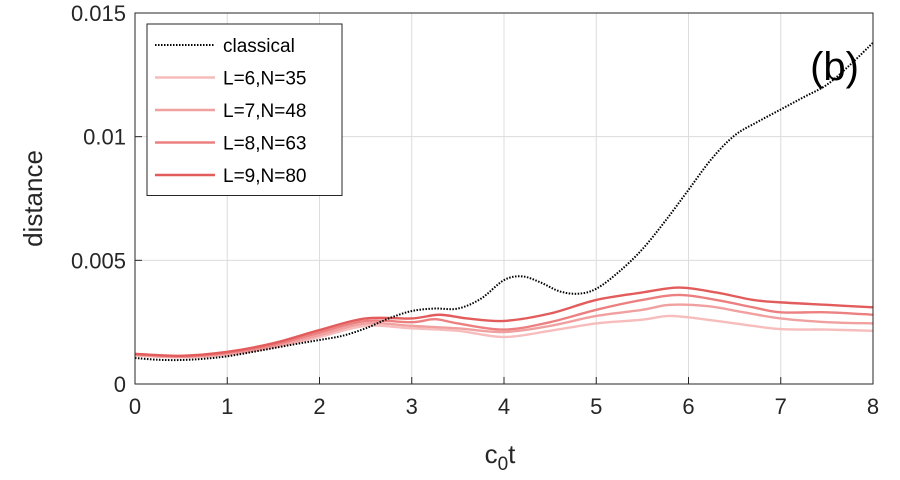 The height and width of the screenshot is (480, 900). What do you see at coordinates (503, 464) in the screenshot?
I see `x-axis-label-subscript: 0` at bounding box center [503, 464].